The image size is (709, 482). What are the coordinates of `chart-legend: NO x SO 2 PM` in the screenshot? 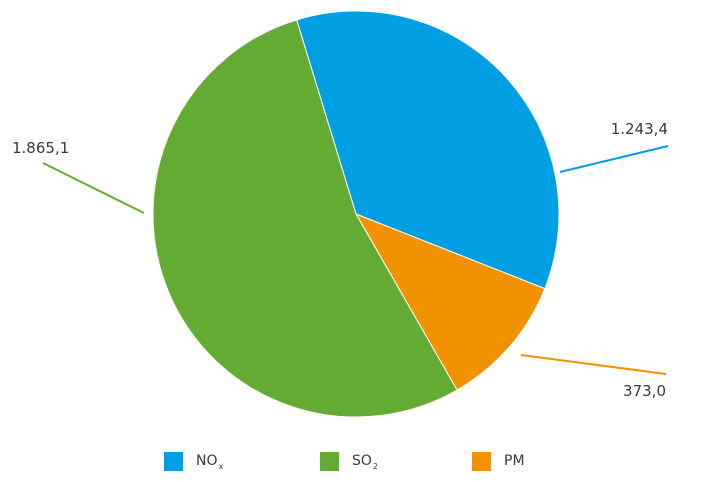 It's located at (354, 461).